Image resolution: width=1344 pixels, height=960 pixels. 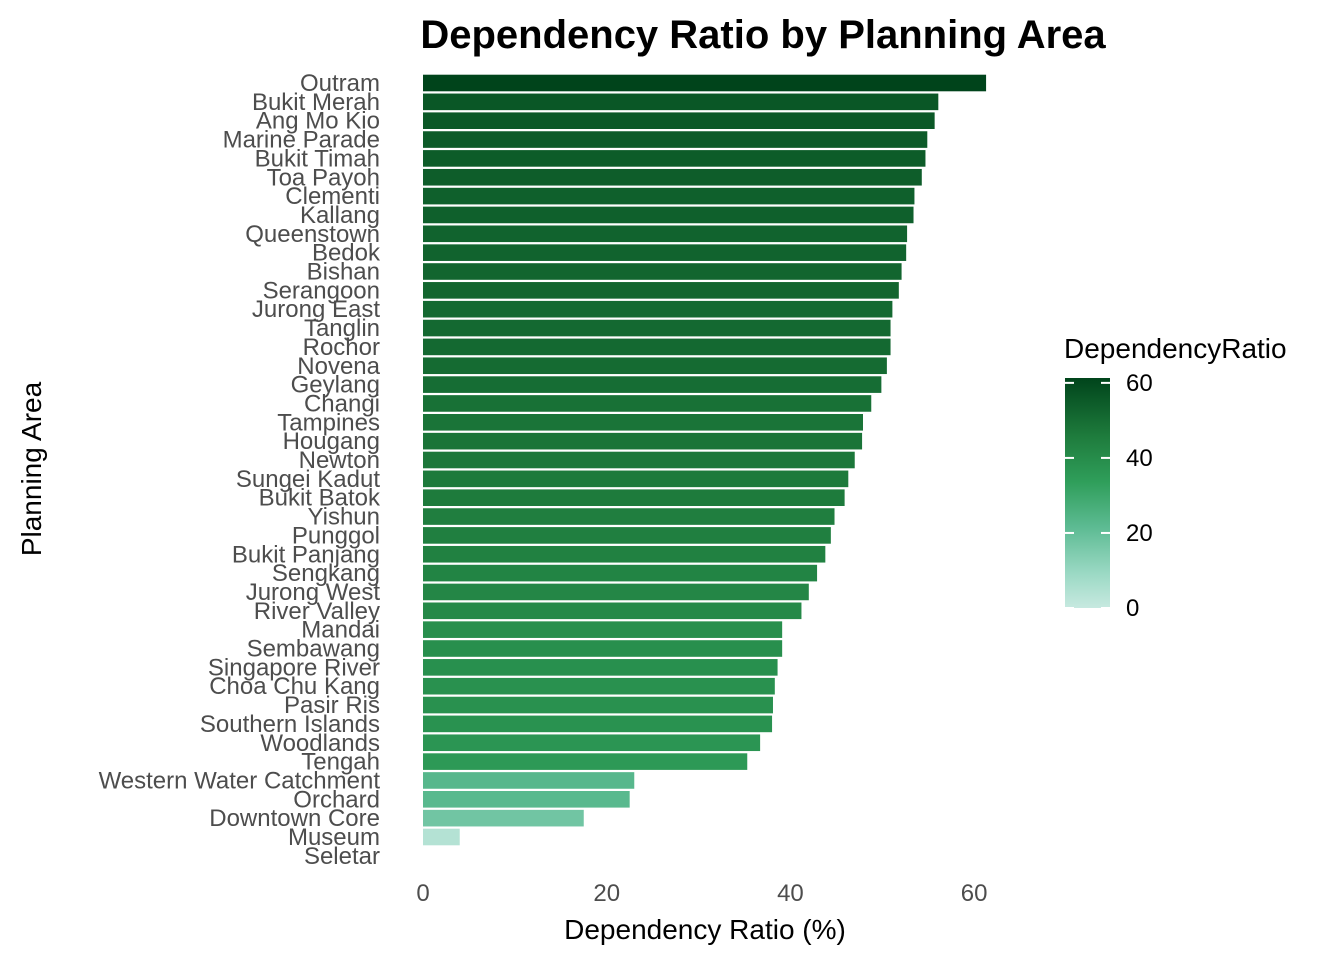 What do you see at coordinates (240, 780) in the screenshot?
I see `y-tick-label: Western Water Catchment` at bounding box center [240, 780].